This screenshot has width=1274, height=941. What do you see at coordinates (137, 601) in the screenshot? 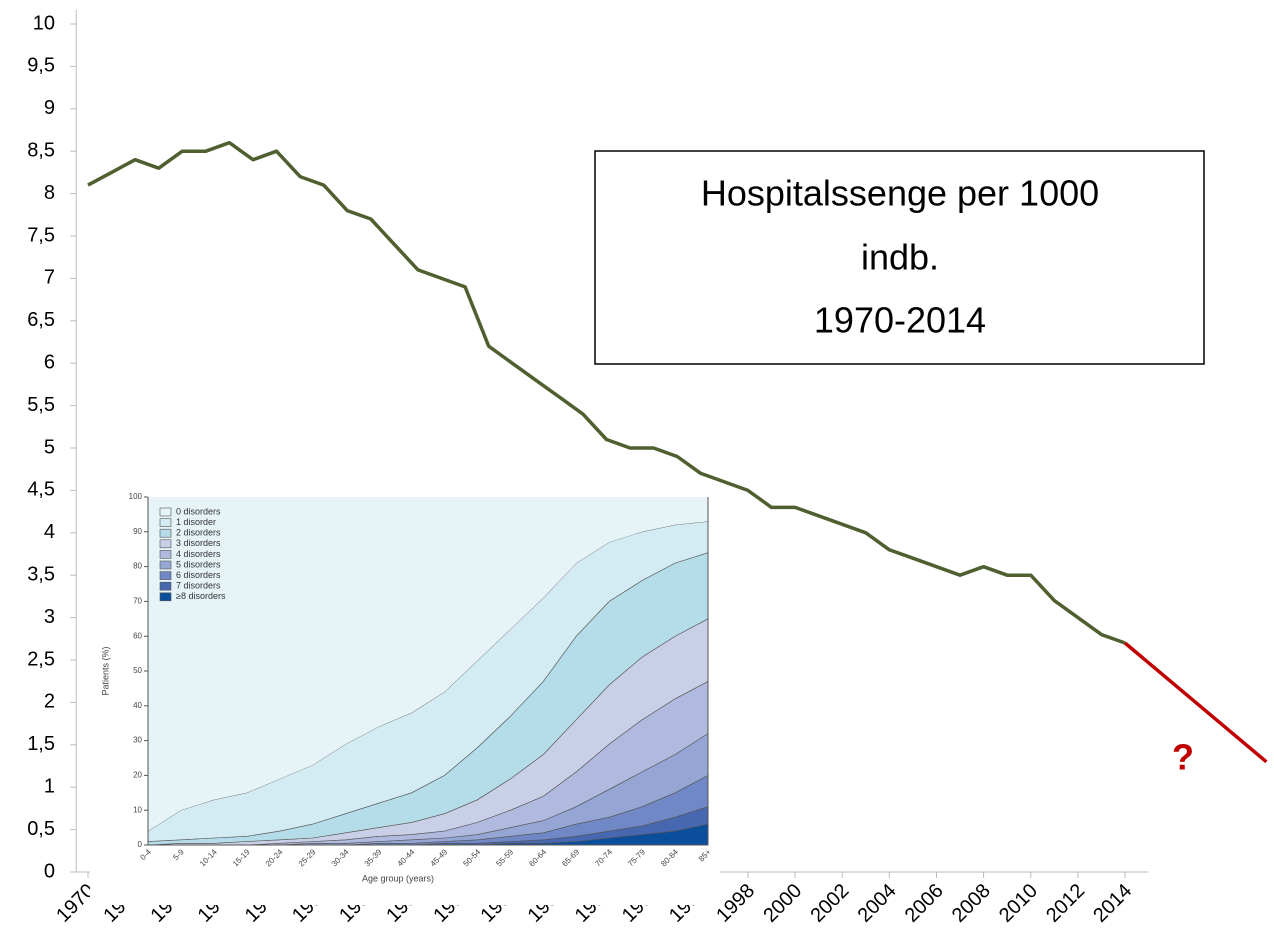
I see `inset-y-tick-label: 70` at bounding box center [137, 601].